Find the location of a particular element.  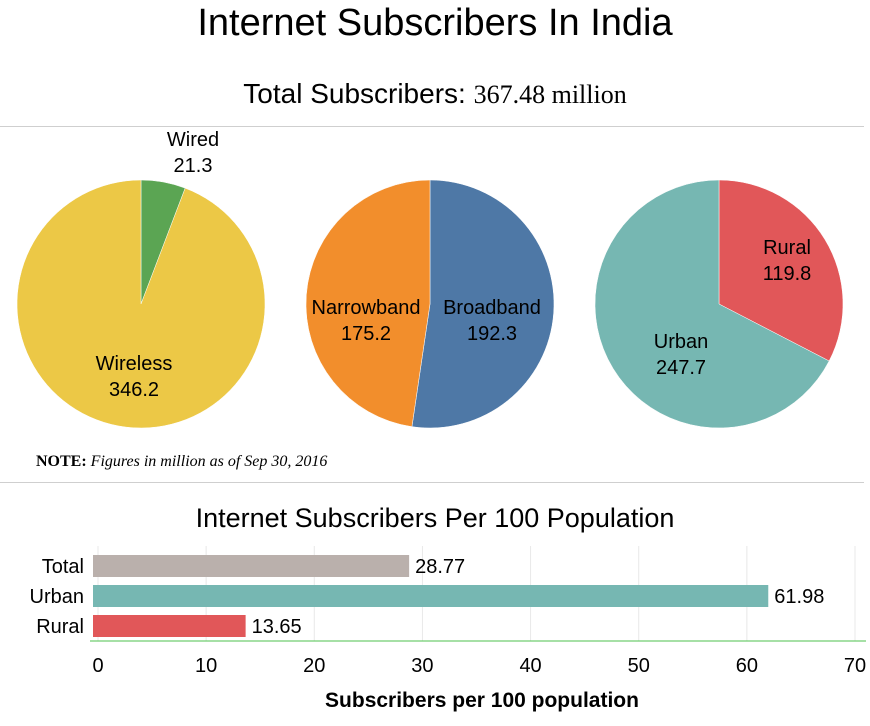

x-tick-50: 50 is located at coordinates (639, 666).